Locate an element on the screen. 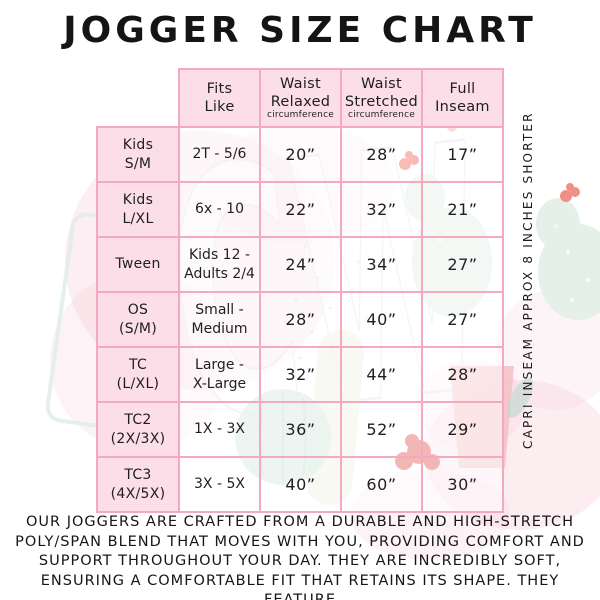  table-row: OS (S/M) Small - Medium 28” 40” 27” is located at coordinates (300, 319).